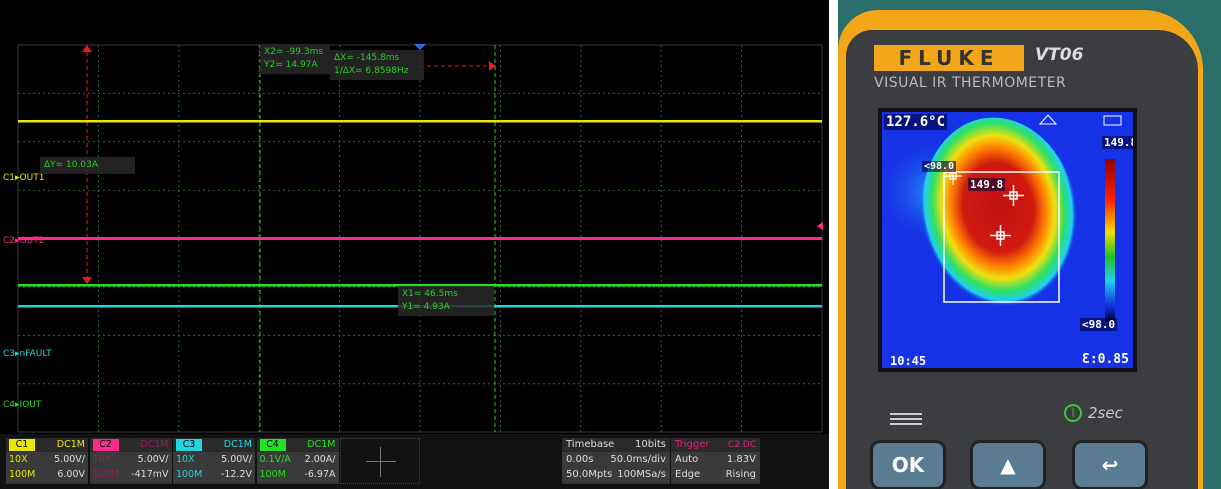  Describe the element at coordinates (820, 226) in the screenshot. I see `trigger-level-icon` at that location.